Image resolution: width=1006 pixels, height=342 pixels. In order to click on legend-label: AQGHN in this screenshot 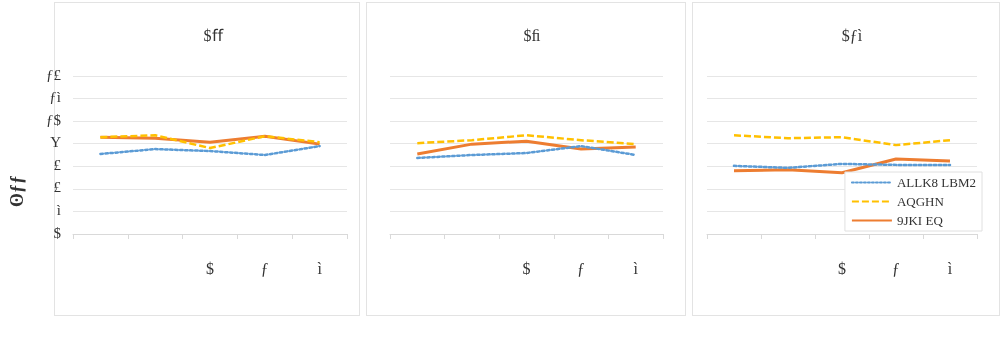, I will do `click(920, 201)`.